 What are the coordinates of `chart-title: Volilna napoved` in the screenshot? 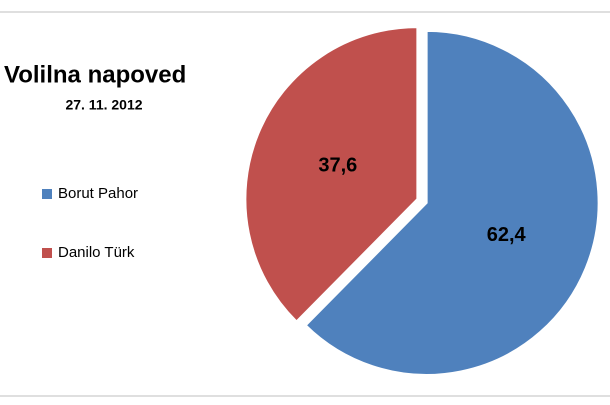 It's located at (95, 74).